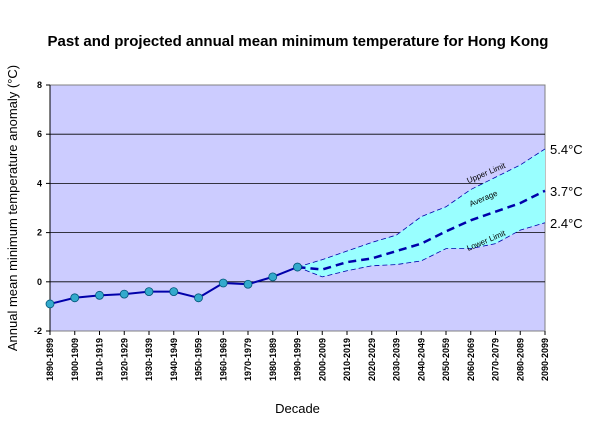  What do you see at coordinates (397, 359) in the screenshot?
I see `x-tick-label: 2030-2039` at bounding box center [397, 359].